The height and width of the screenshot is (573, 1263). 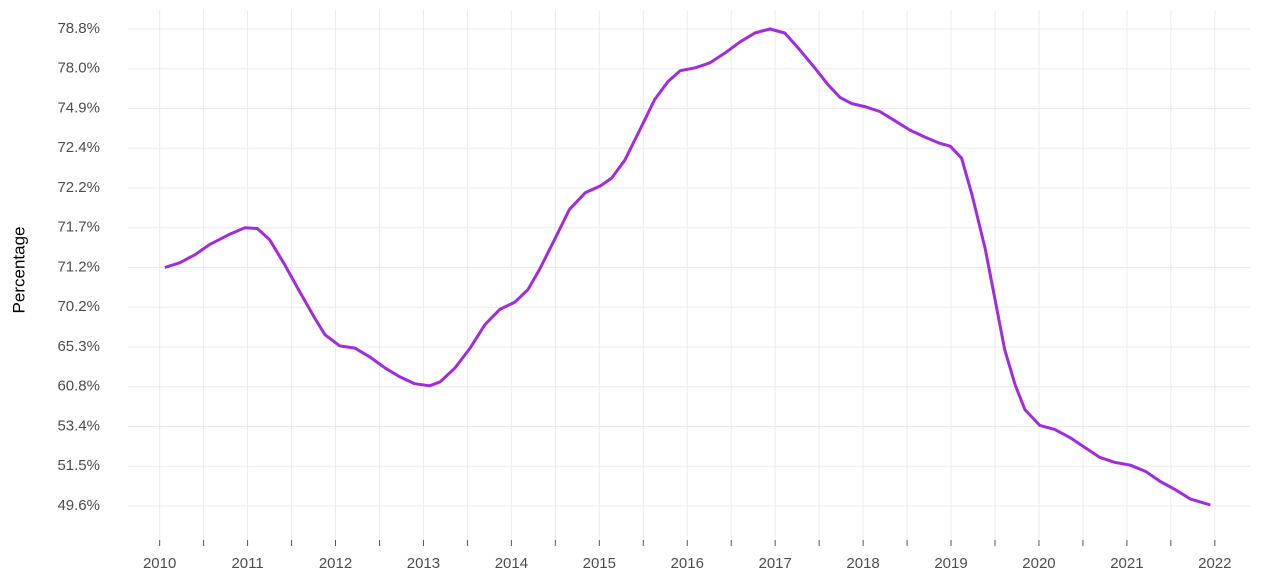 I want to click on y-tick-label: 65.3%, so click(x=78, y=346).